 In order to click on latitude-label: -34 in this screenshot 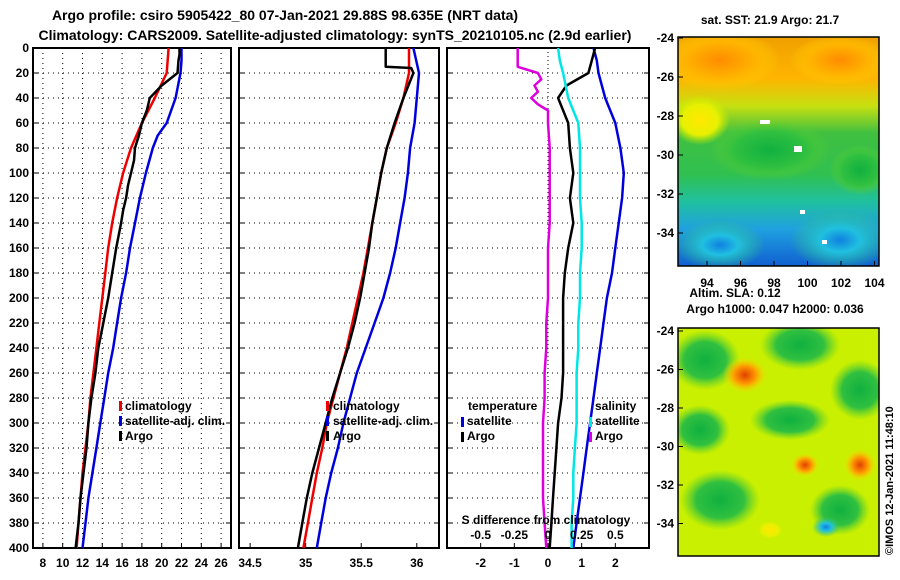, I will do `click(666, 233)`.